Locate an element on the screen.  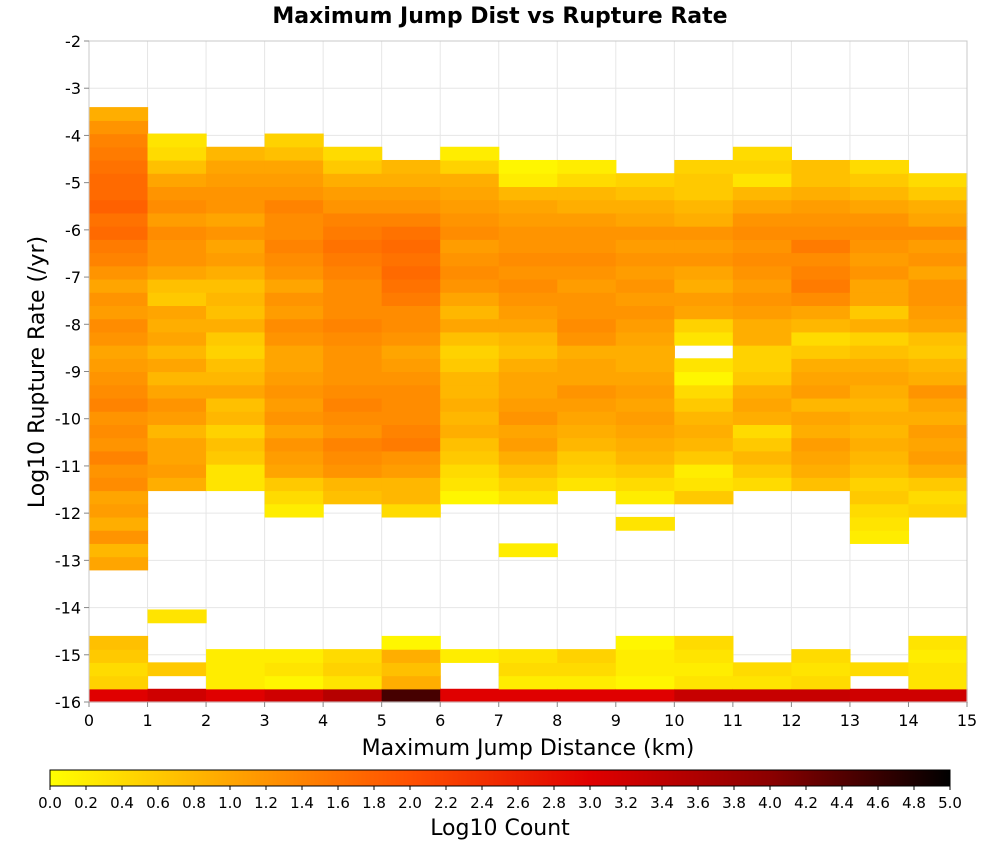
y-tick-label: -15 is located at coordinates (68, 655).